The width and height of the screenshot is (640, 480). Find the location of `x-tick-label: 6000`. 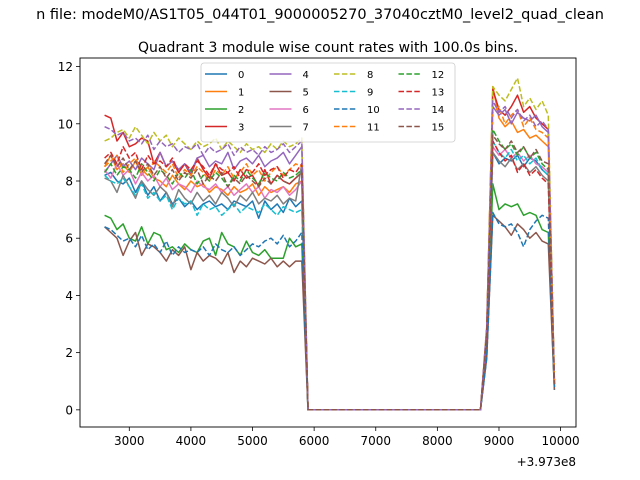

x-tick-label: 6000 is located at coordinates (314, 441).